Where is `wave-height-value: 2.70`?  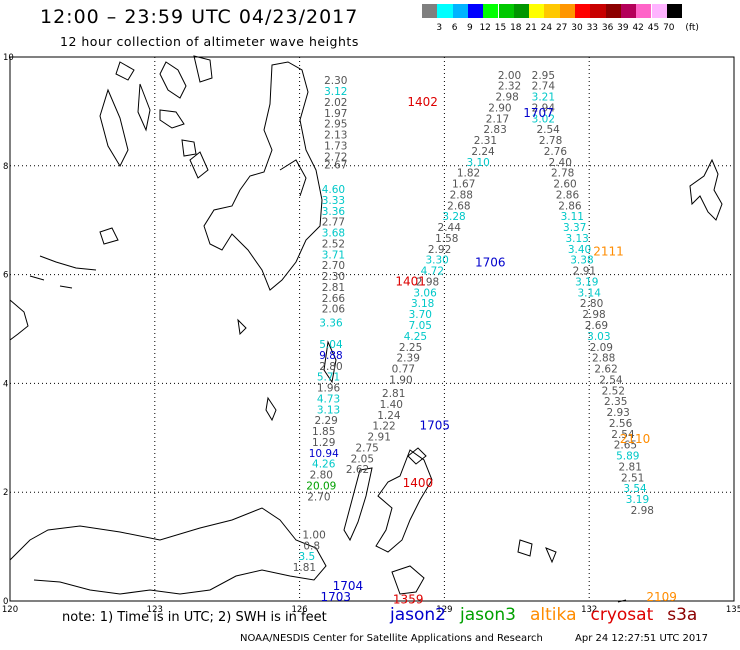 wave-height-value: 2.70 is located at coordinates (318, 497).